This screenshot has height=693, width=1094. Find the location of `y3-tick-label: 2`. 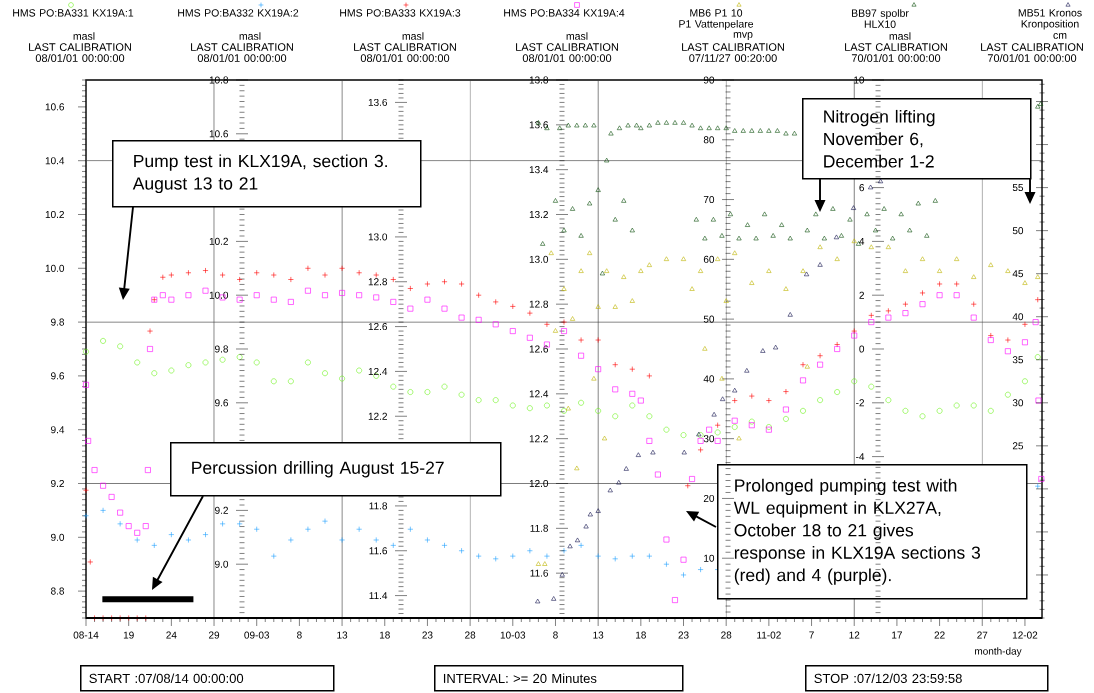

y3-tick-label: 2 is located at coordinates (861, 295).